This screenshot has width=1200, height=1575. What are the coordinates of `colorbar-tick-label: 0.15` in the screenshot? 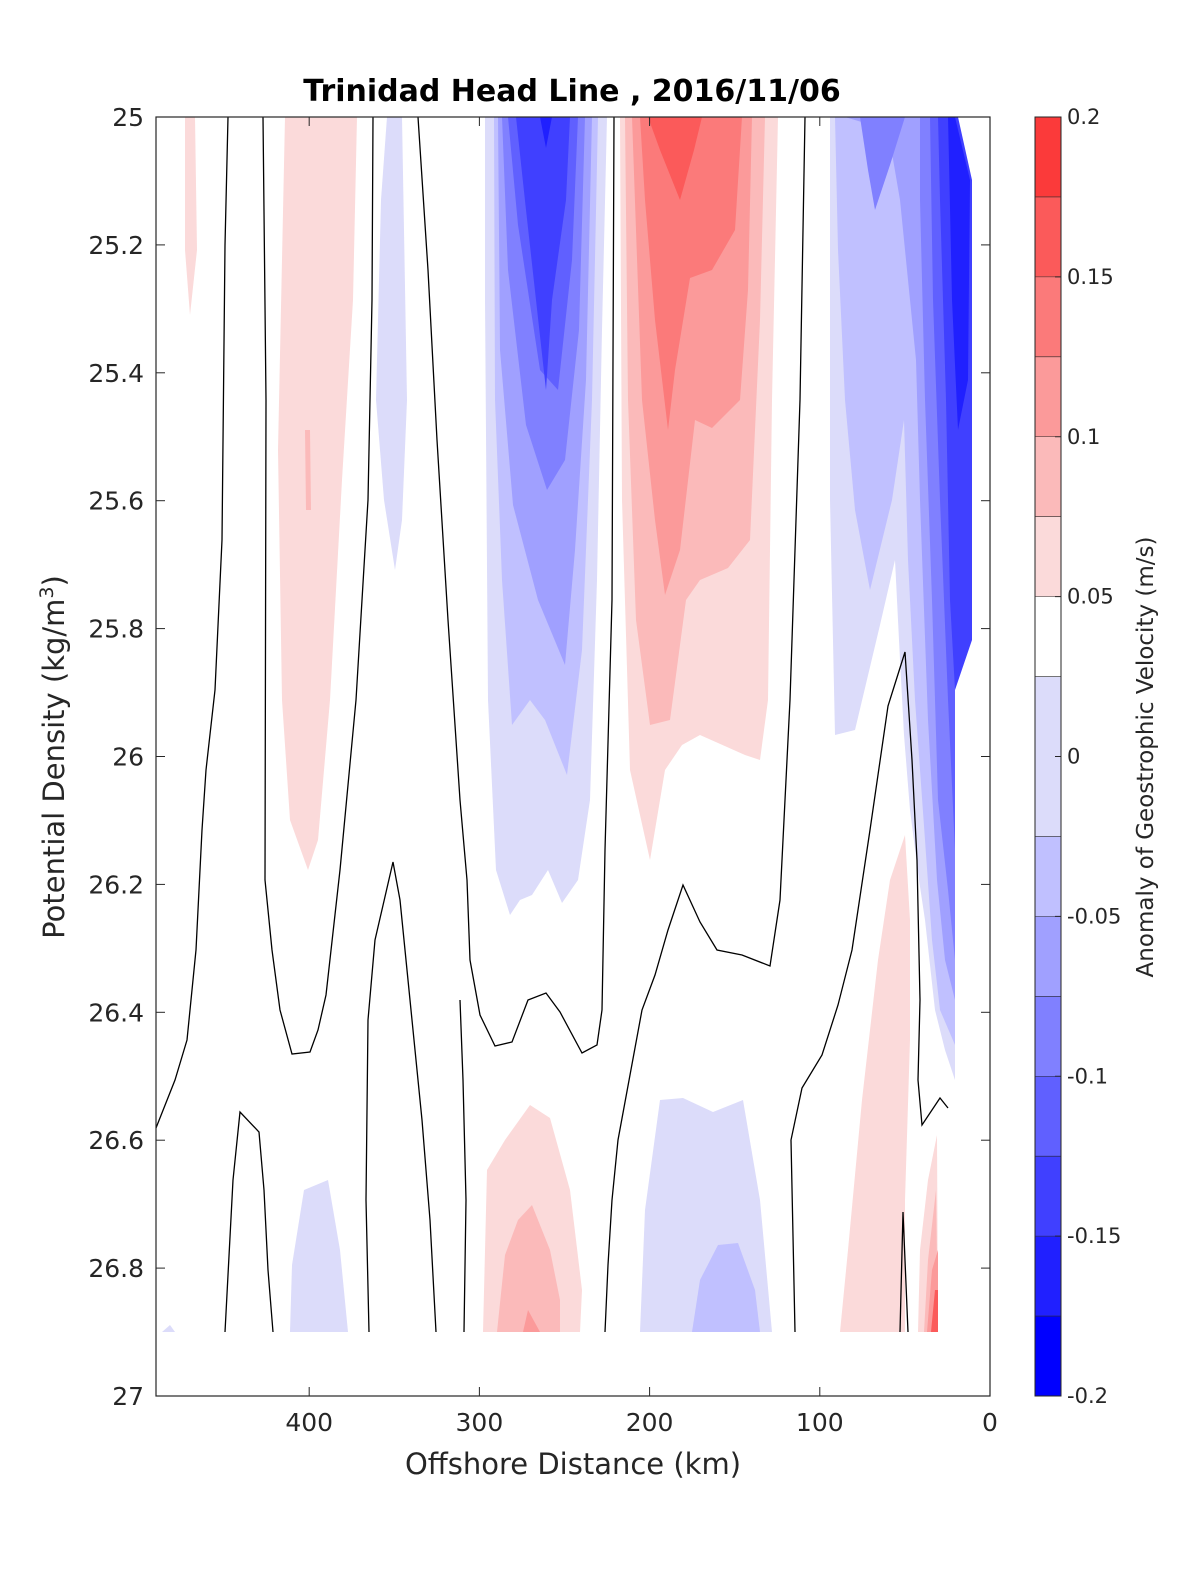 It's located at (1090, 277).